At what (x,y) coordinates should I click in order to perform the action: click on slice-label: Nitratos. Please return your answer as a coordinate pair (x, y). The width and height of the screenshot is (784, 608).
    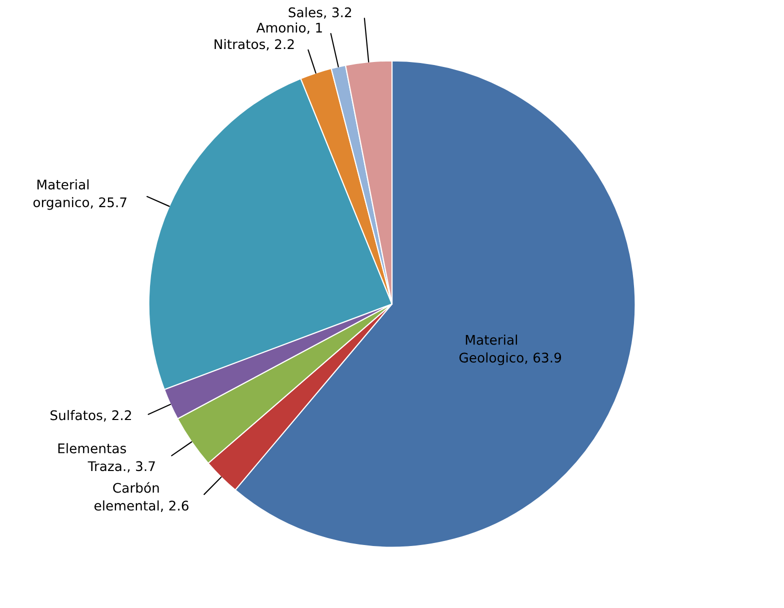
    Looking at the image, I should click on (240, 44).